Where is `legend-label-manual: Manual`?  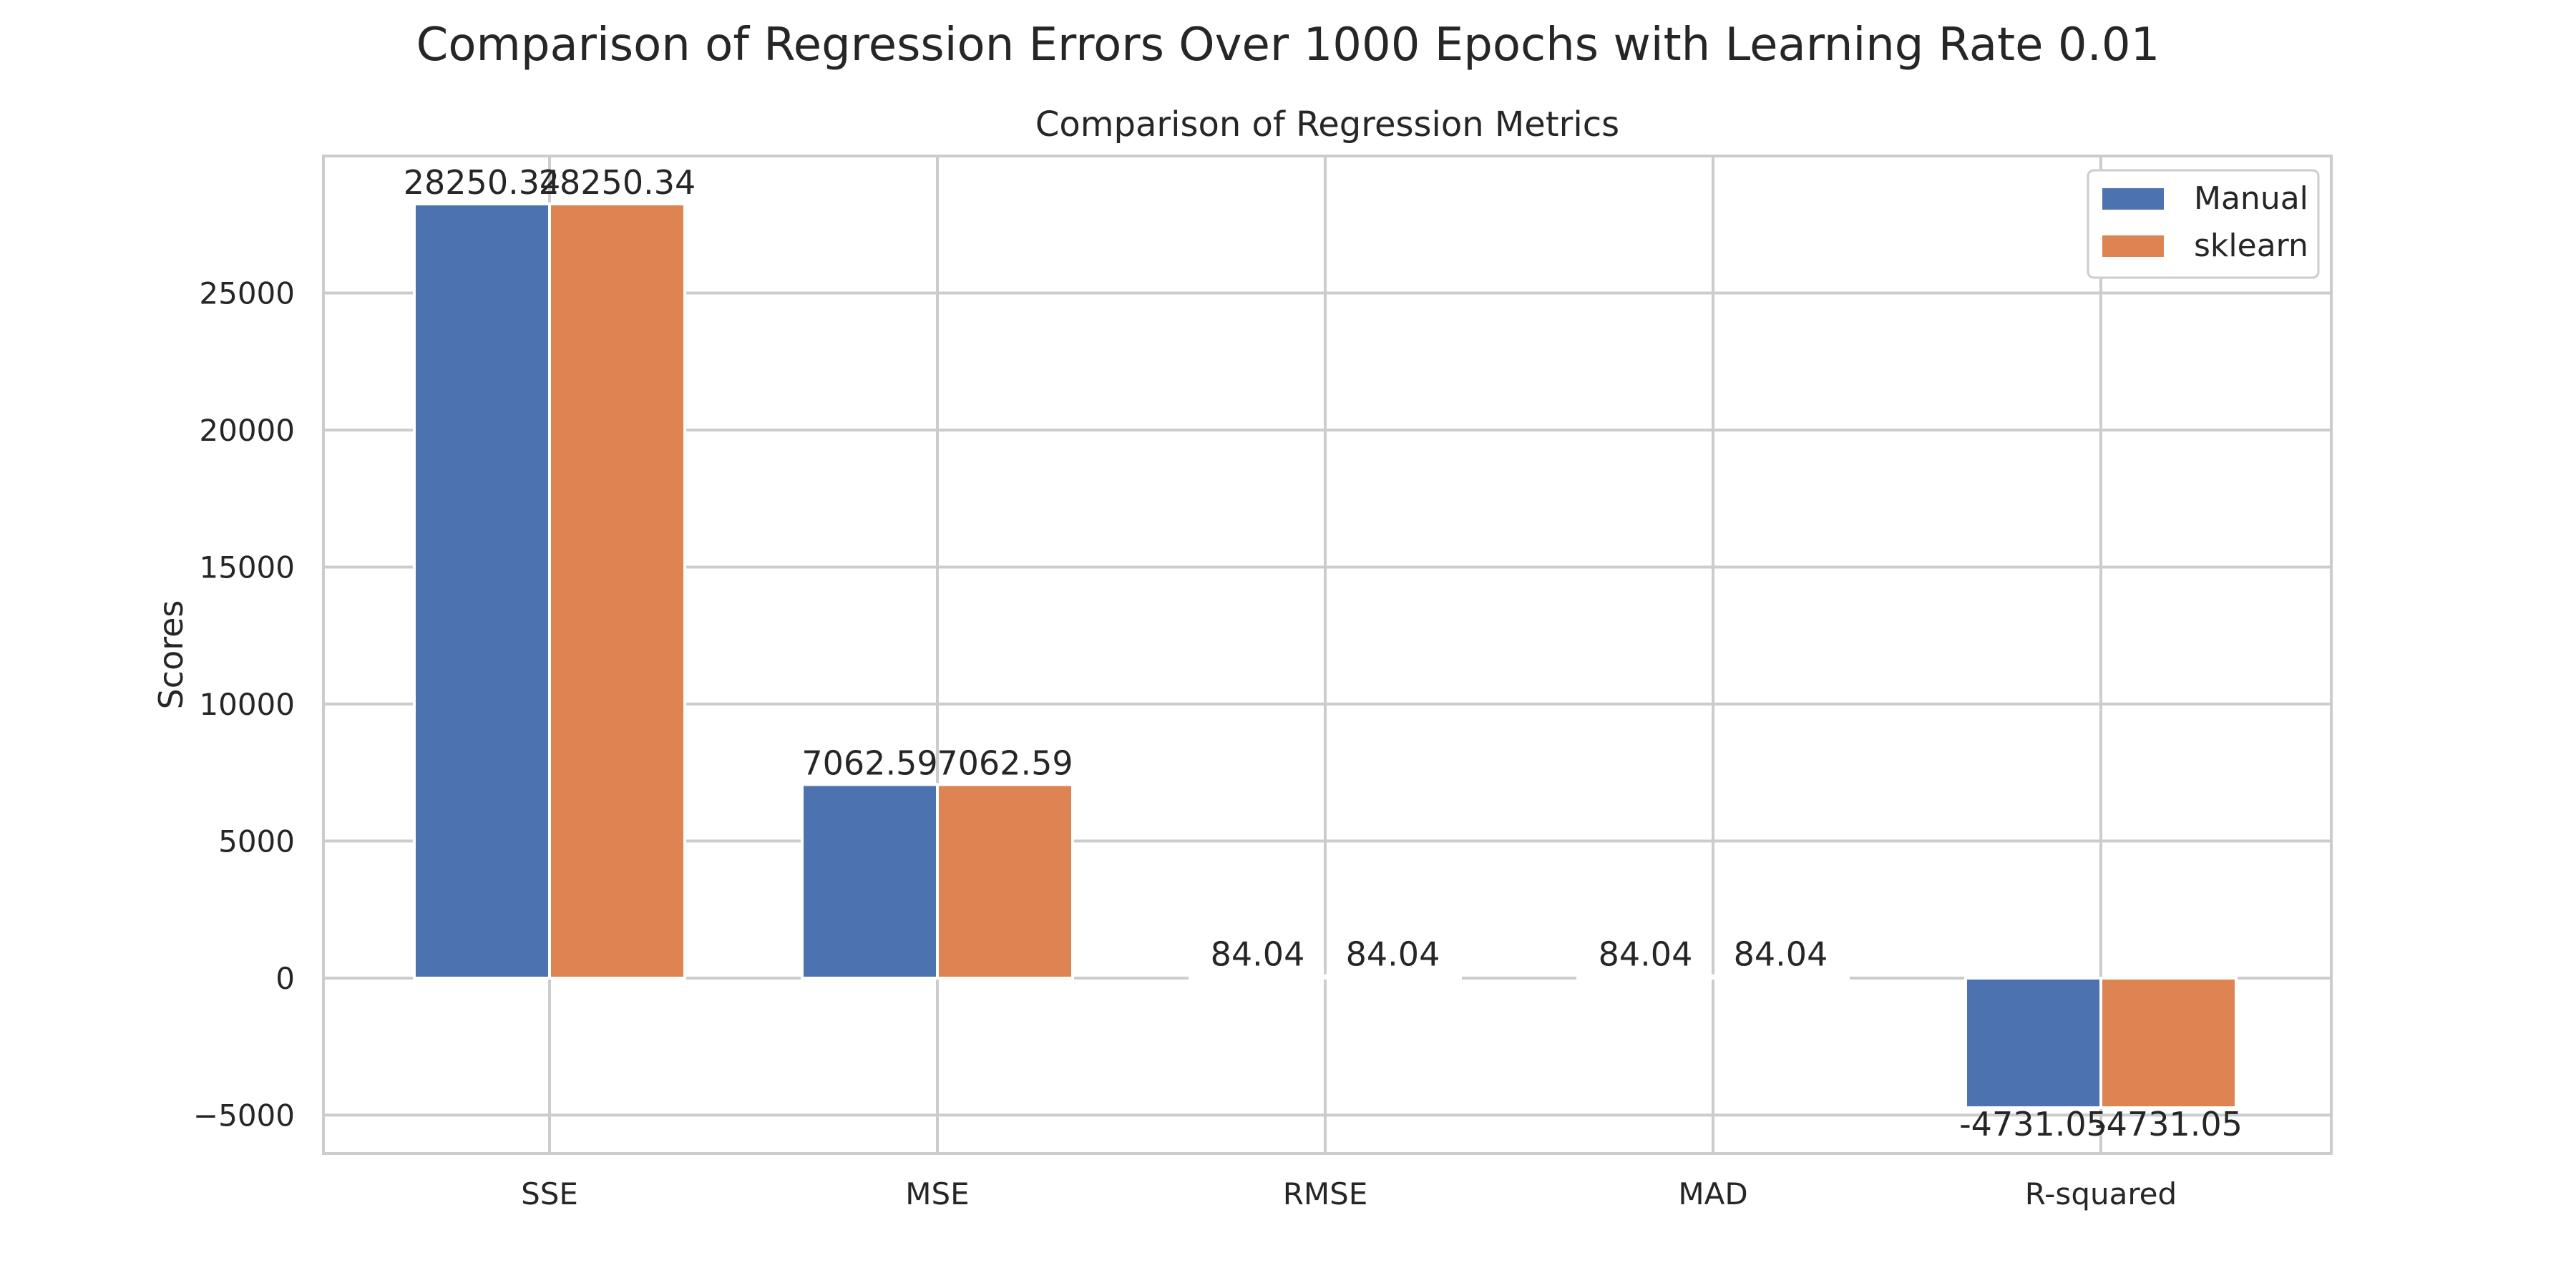
legend-label-manual: Manual is located at coordinates (2251, 198).